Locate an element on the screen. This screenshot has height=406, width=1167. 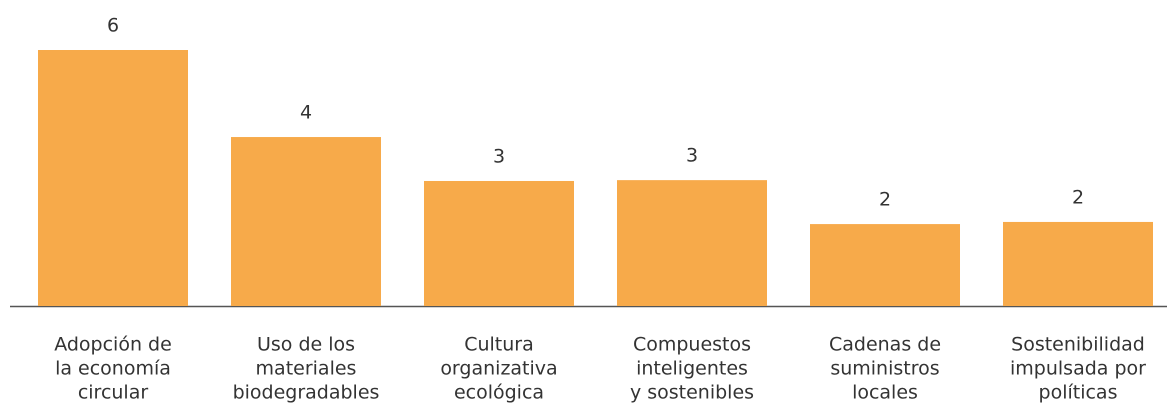
x-tick-label: políticas is located at coordinates (1078, 393).